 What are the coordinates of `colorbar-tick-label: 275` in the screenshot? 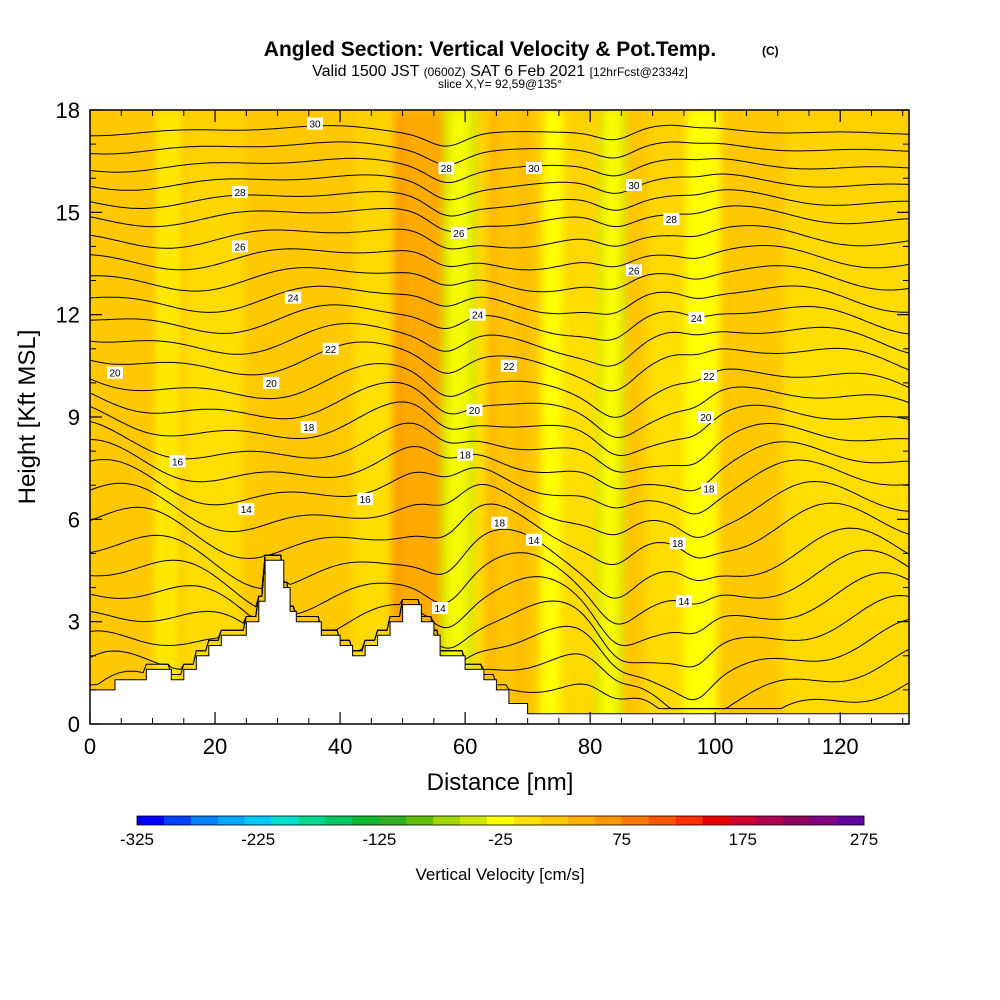 It's located at (864, 839).